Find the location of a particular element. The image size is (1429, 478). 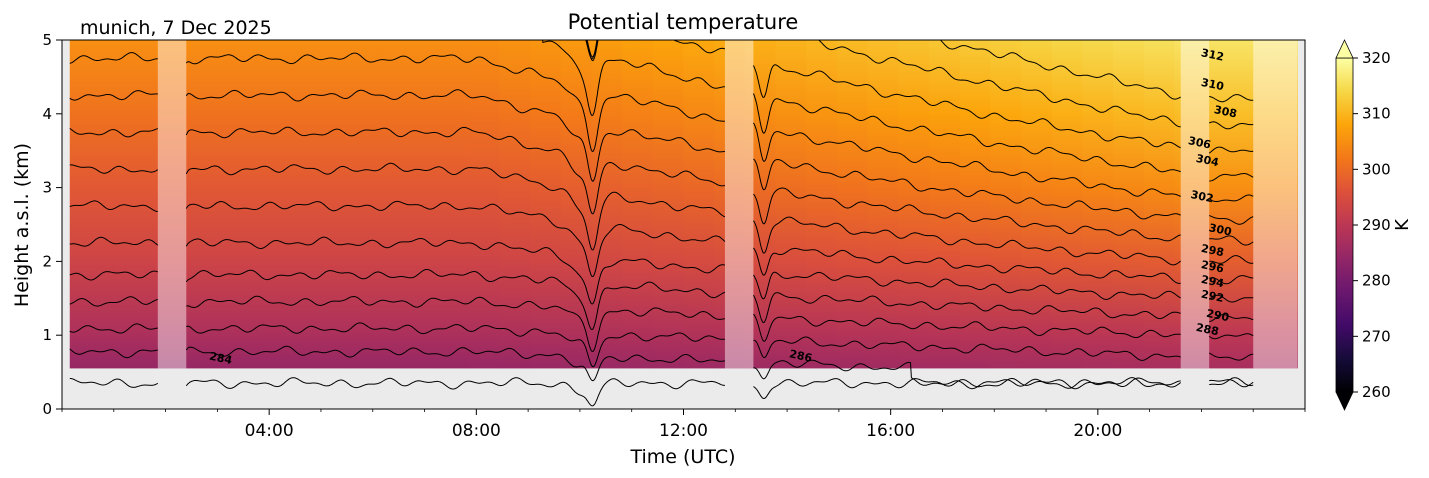

colorbar-tick-label: 320 is located at coordinates (1376, 58).